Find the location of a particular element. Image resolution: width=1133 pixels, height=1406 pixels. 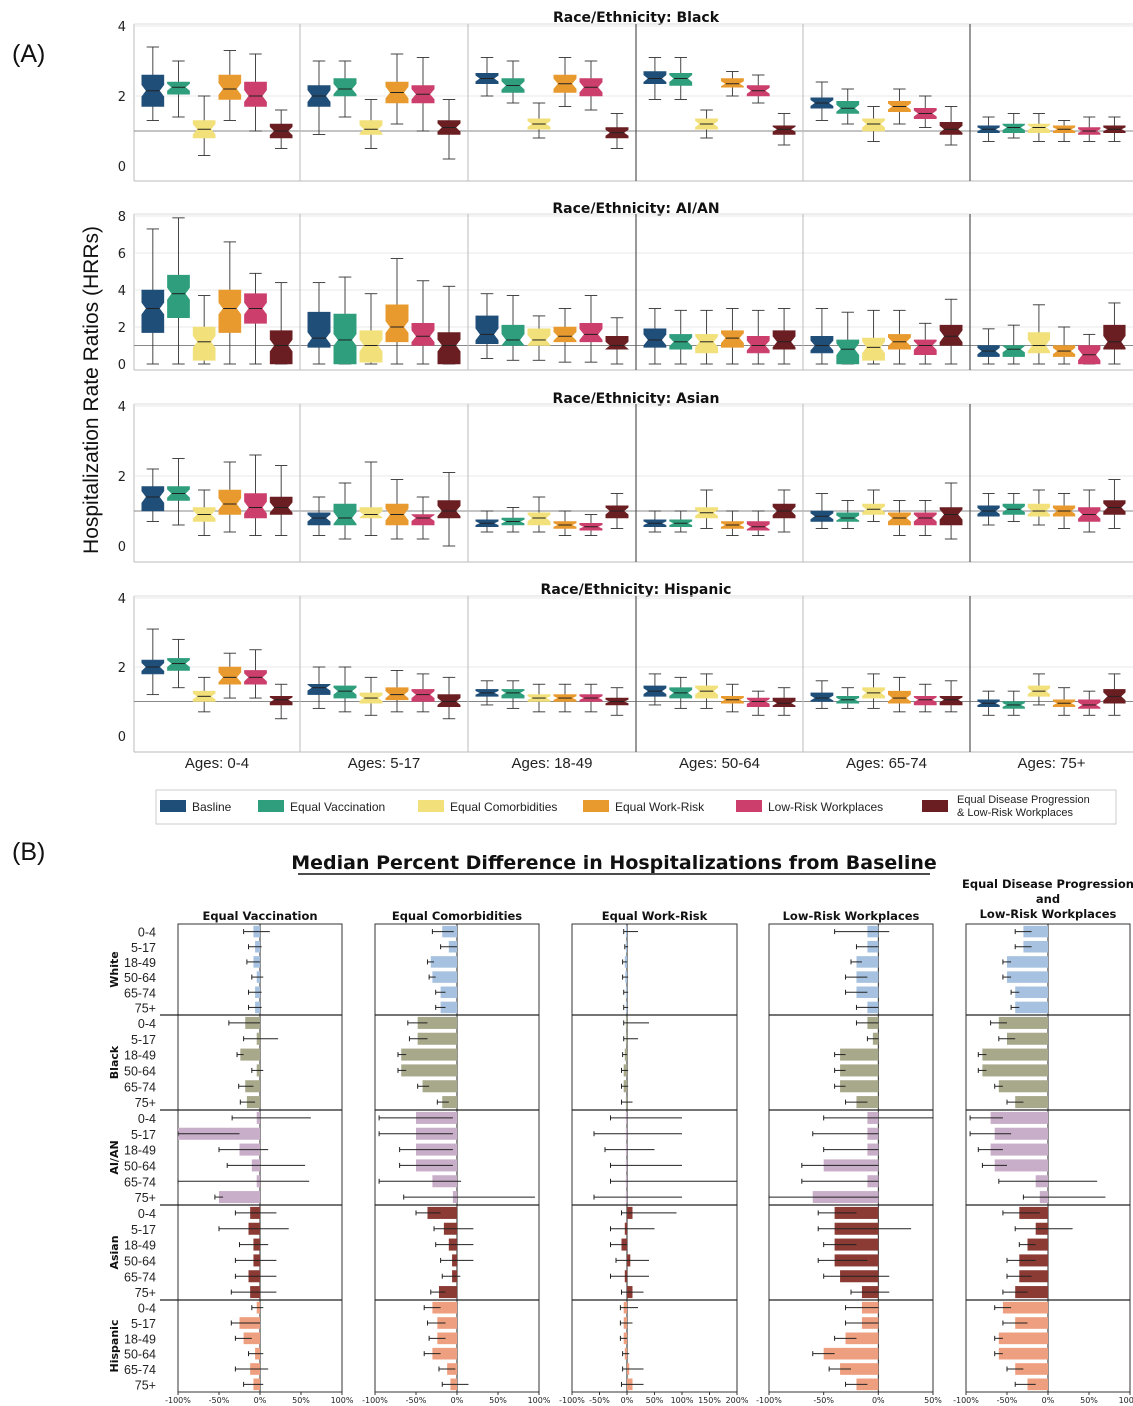

x-tick-label: -100% is located at coordinates (769, 1400).